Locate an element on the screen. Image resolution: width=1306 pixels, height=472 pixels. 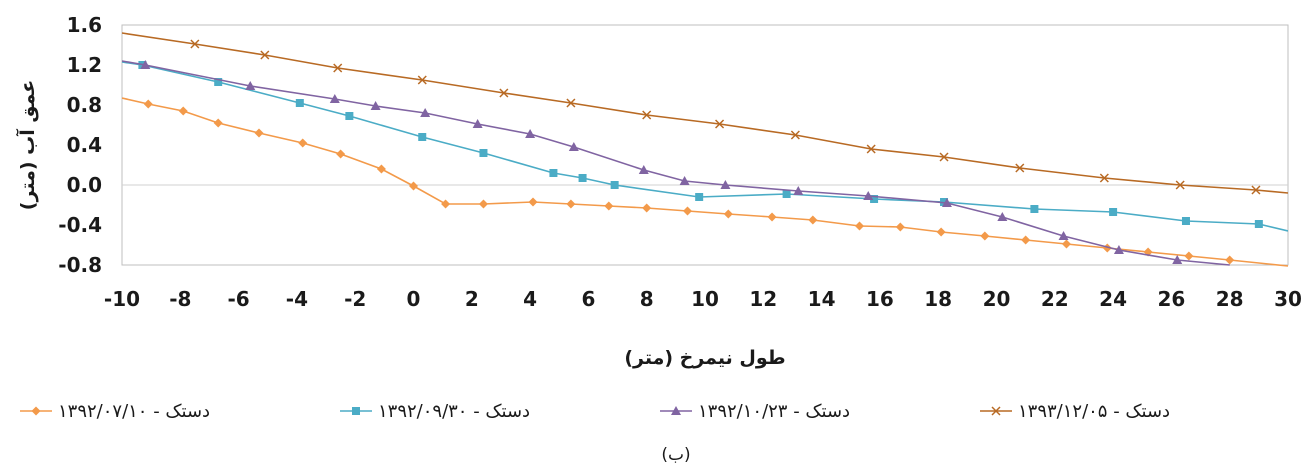
x-tick-label: 12 is located at coordinates (763, 299).